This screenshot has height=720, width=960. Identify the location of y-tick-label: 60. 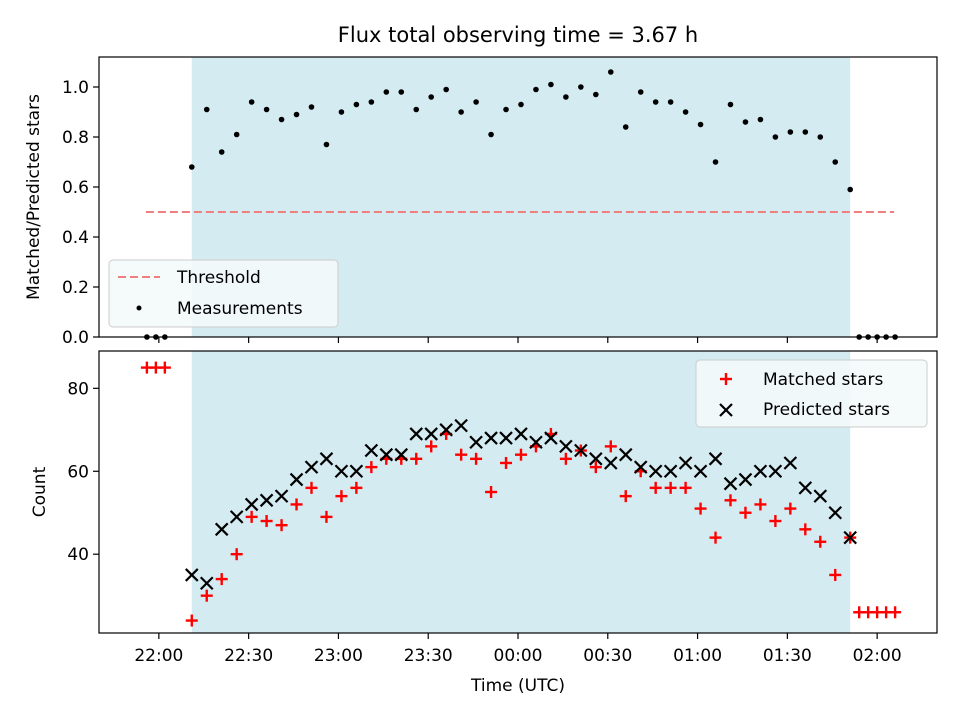
(78, 472).